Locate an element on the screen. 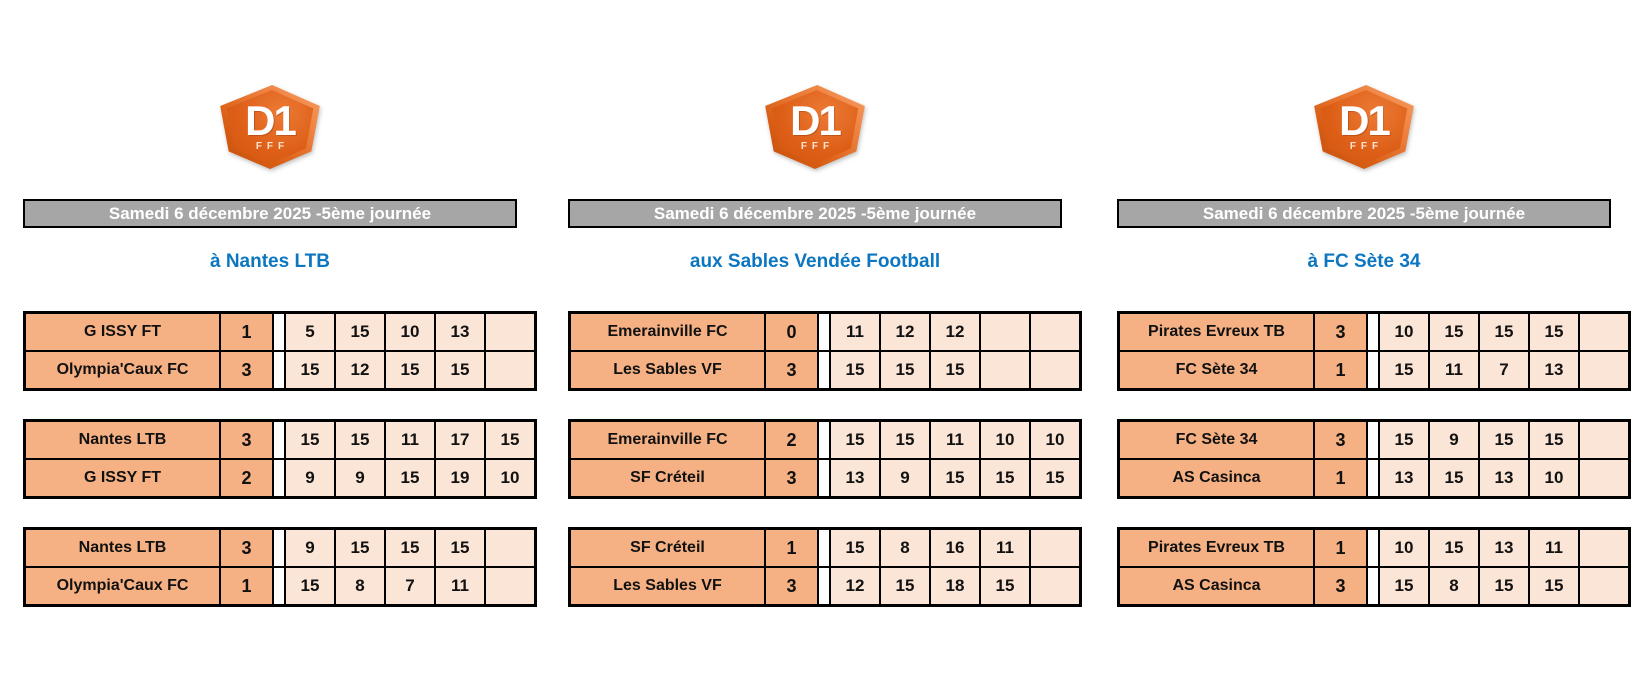 The image size is (1648, 674). match-row: Pirates Evreux TB 3 10 15 15 15 is located at coordinates (1374, 331).